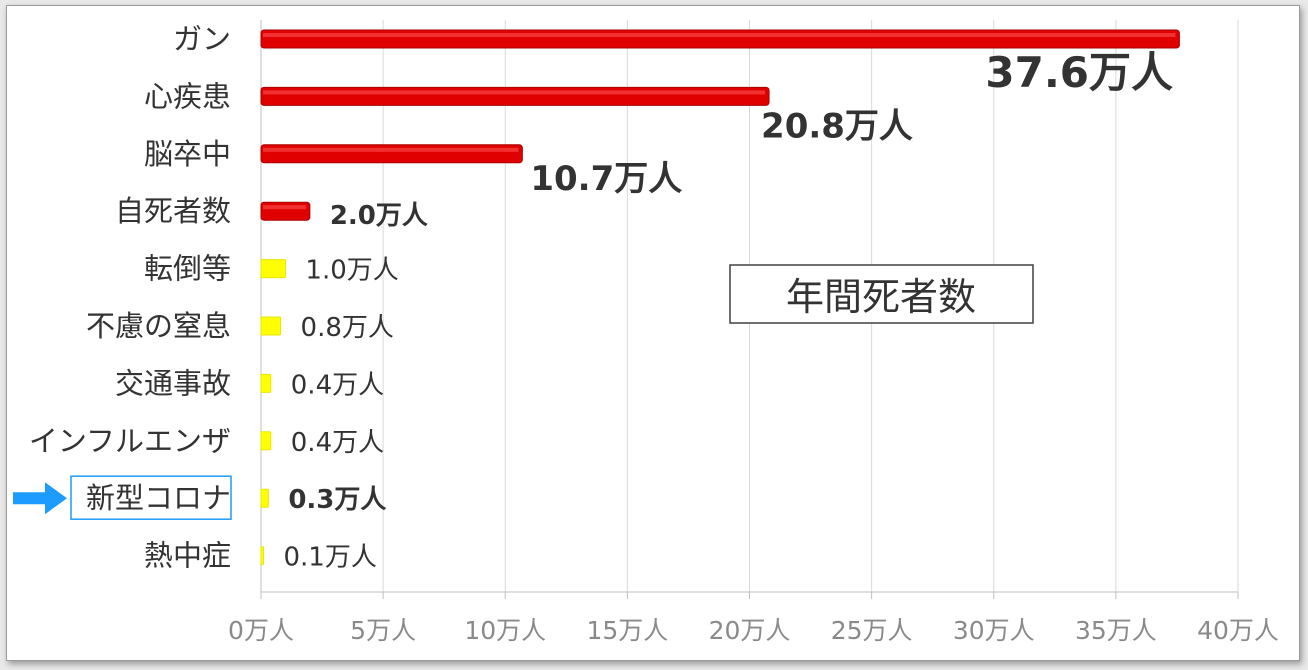  Describe the element at coordinates (606, 179) in the screenshot. I see `data-label: 10.7万人` at that location.